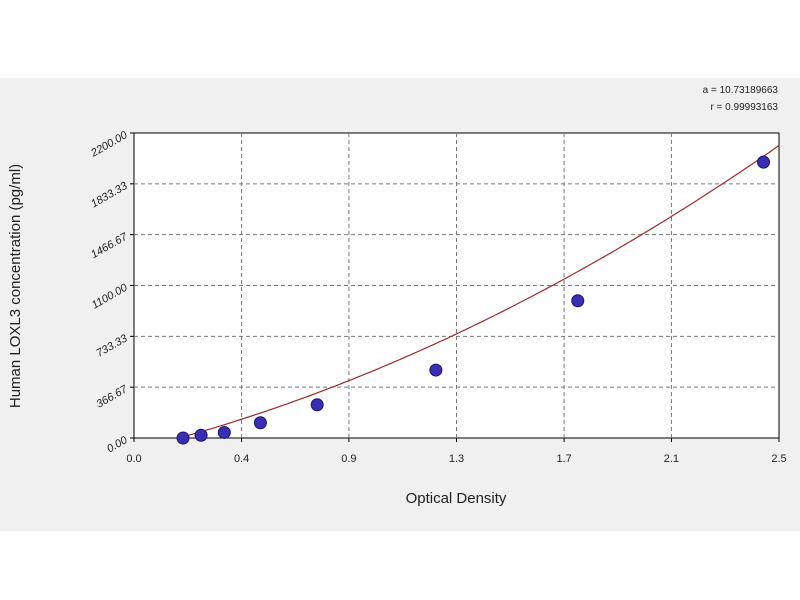  Describe the element at coordinates (456, 498) in the screenshot. I see `x-axis-title: Optical Density` at that location.